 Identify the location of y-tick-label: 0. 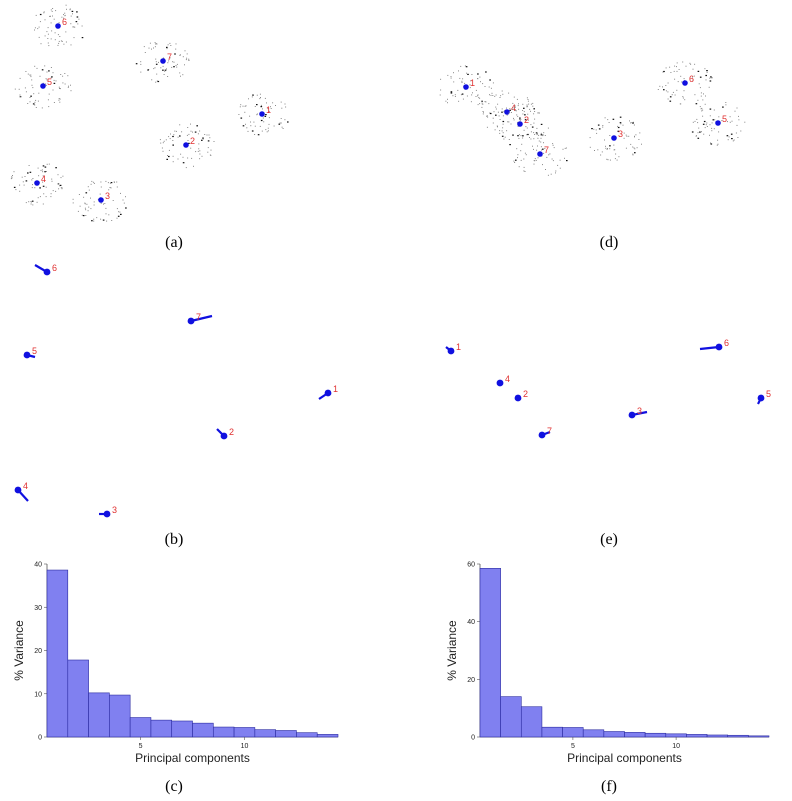
(473, 738).